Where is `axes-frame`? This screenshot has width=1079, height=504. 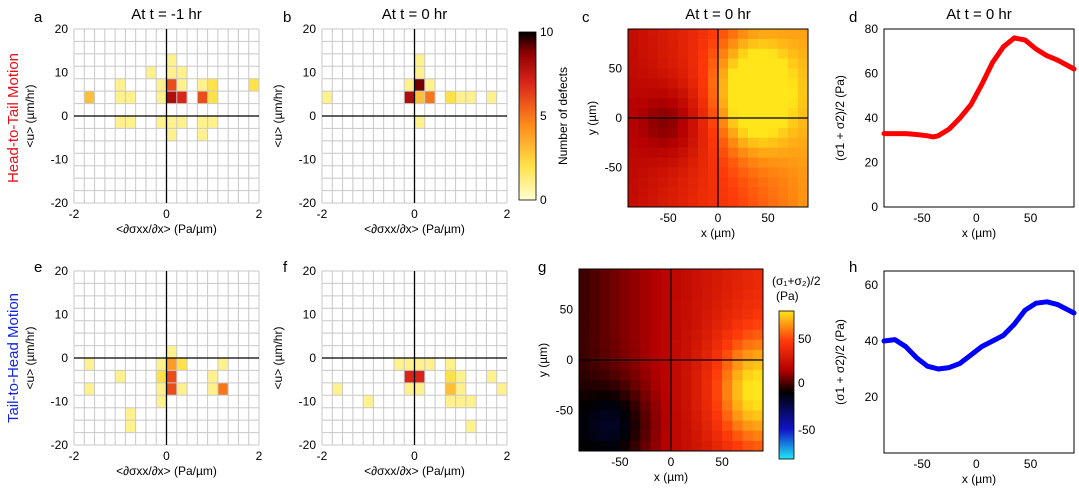 axes-frame is located at coordinates (979, 118).